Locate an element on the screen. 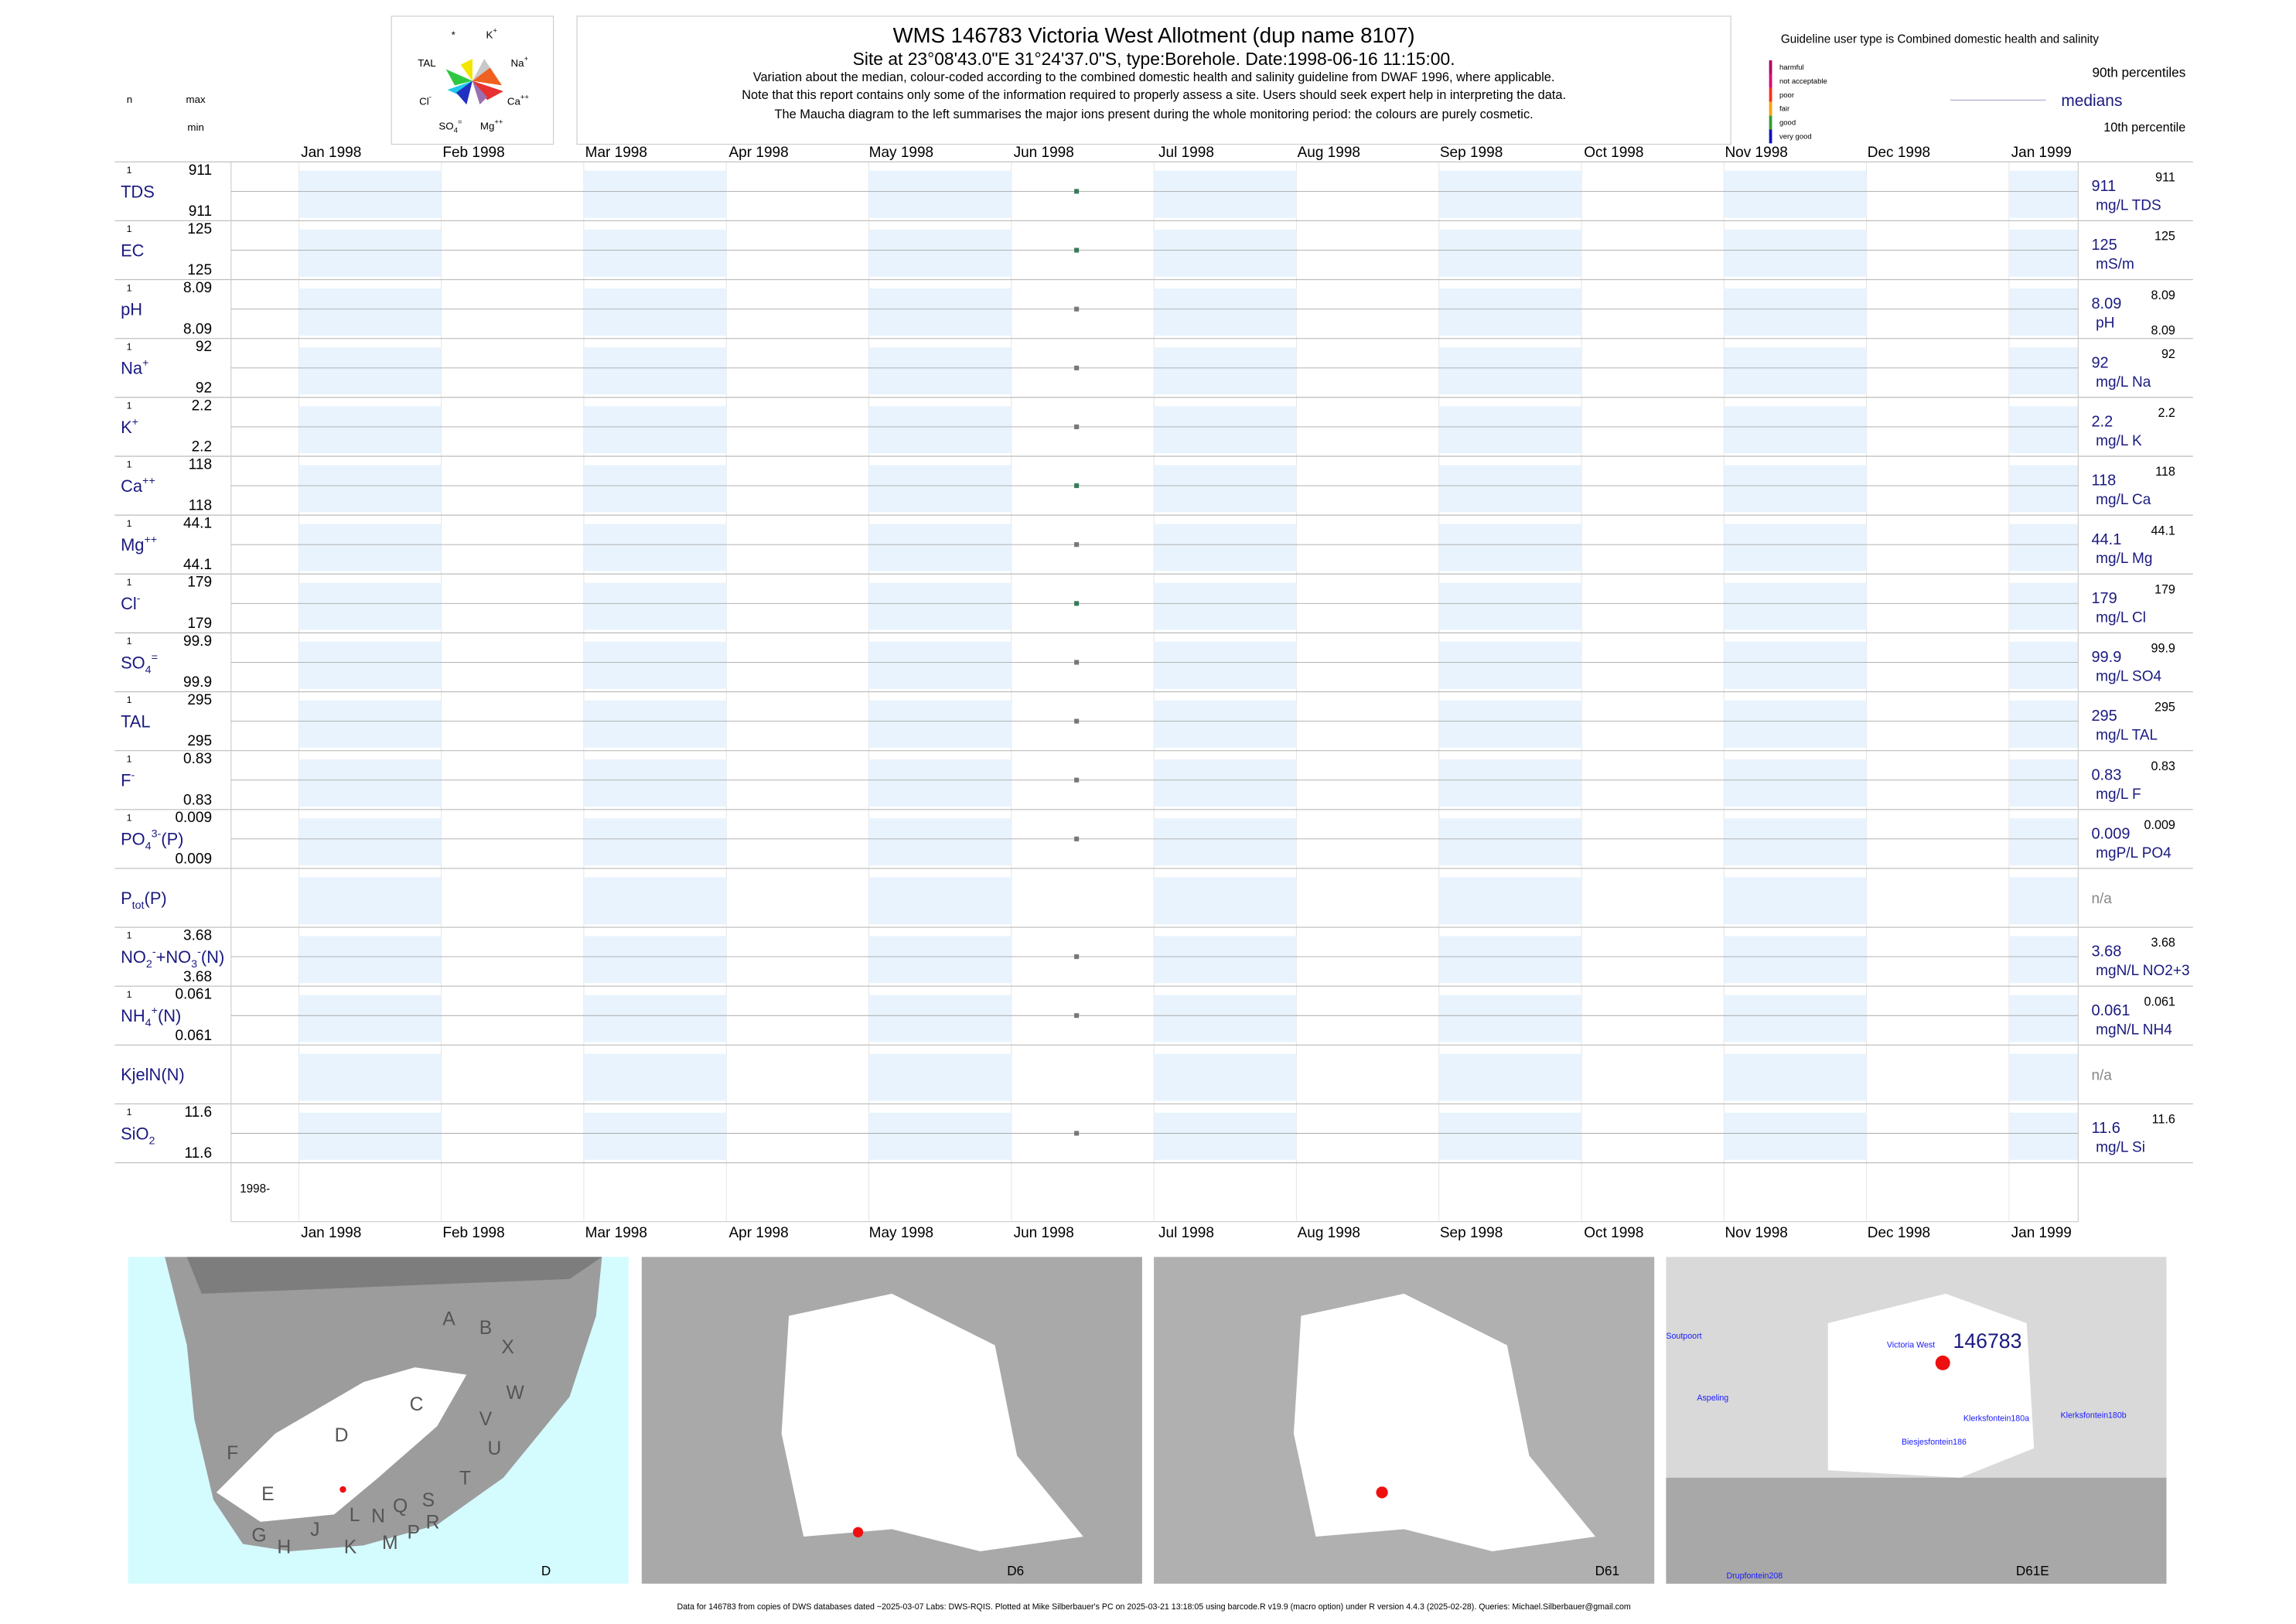  month-label: Jun 1998 is located at coordinates (1044, 153).